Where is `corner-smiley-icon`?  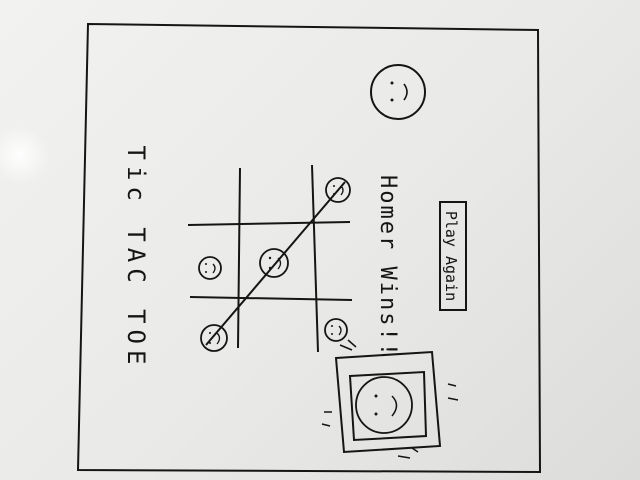
corner-smiley-icon is located at coordinates (398, 92).